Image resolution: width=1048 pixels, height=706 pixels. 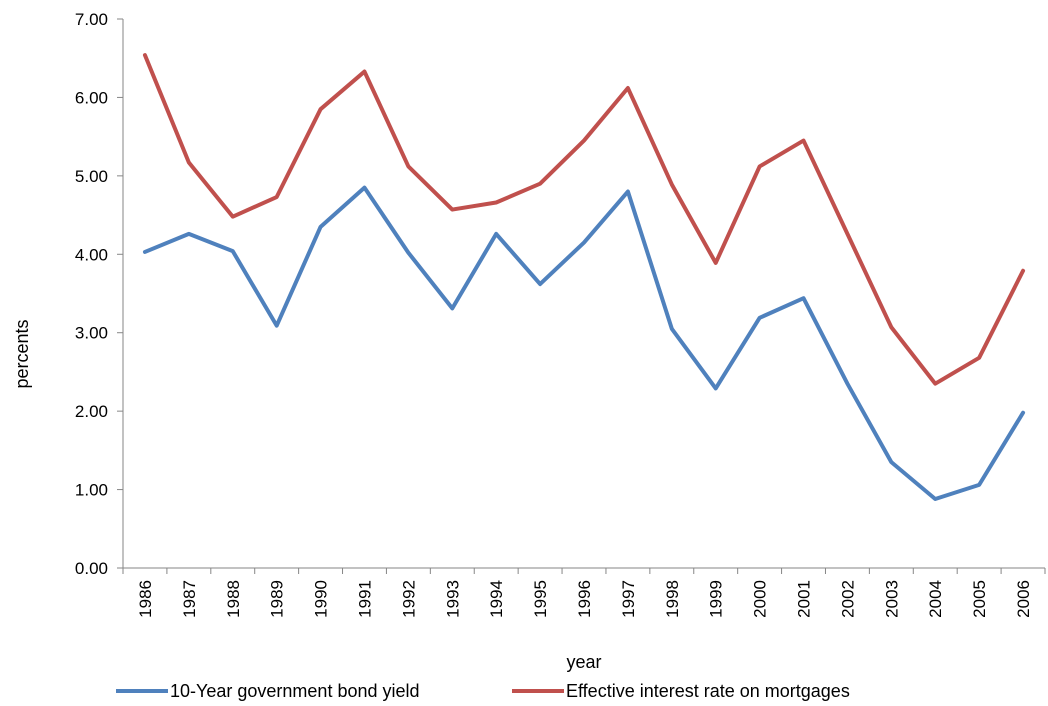 I want to click on y-tick-label: 1.00, so click(x=91, y=490).